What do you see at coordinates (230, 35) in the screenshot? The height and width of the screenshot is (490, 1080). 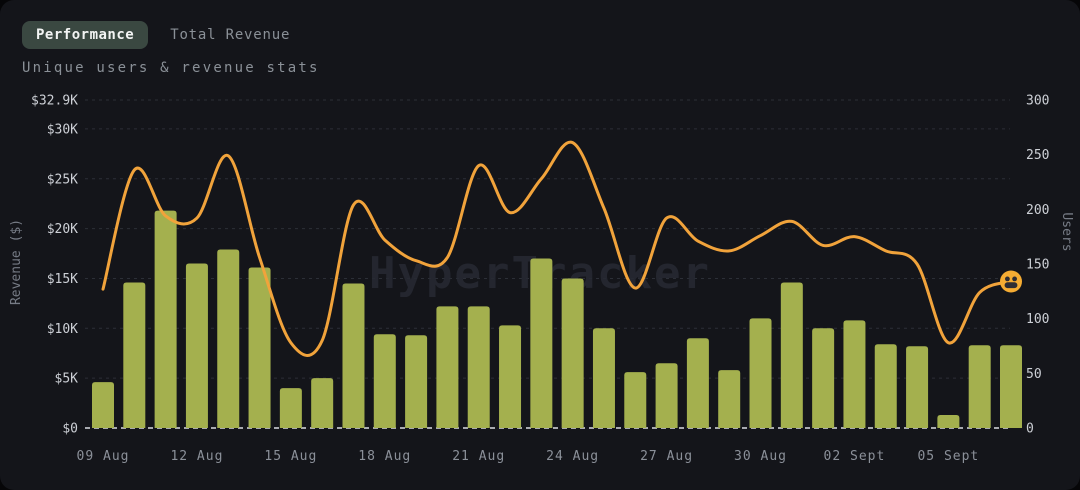 I see `tab-total-revenue: Total Revenue` at bounding box center [230, 35].